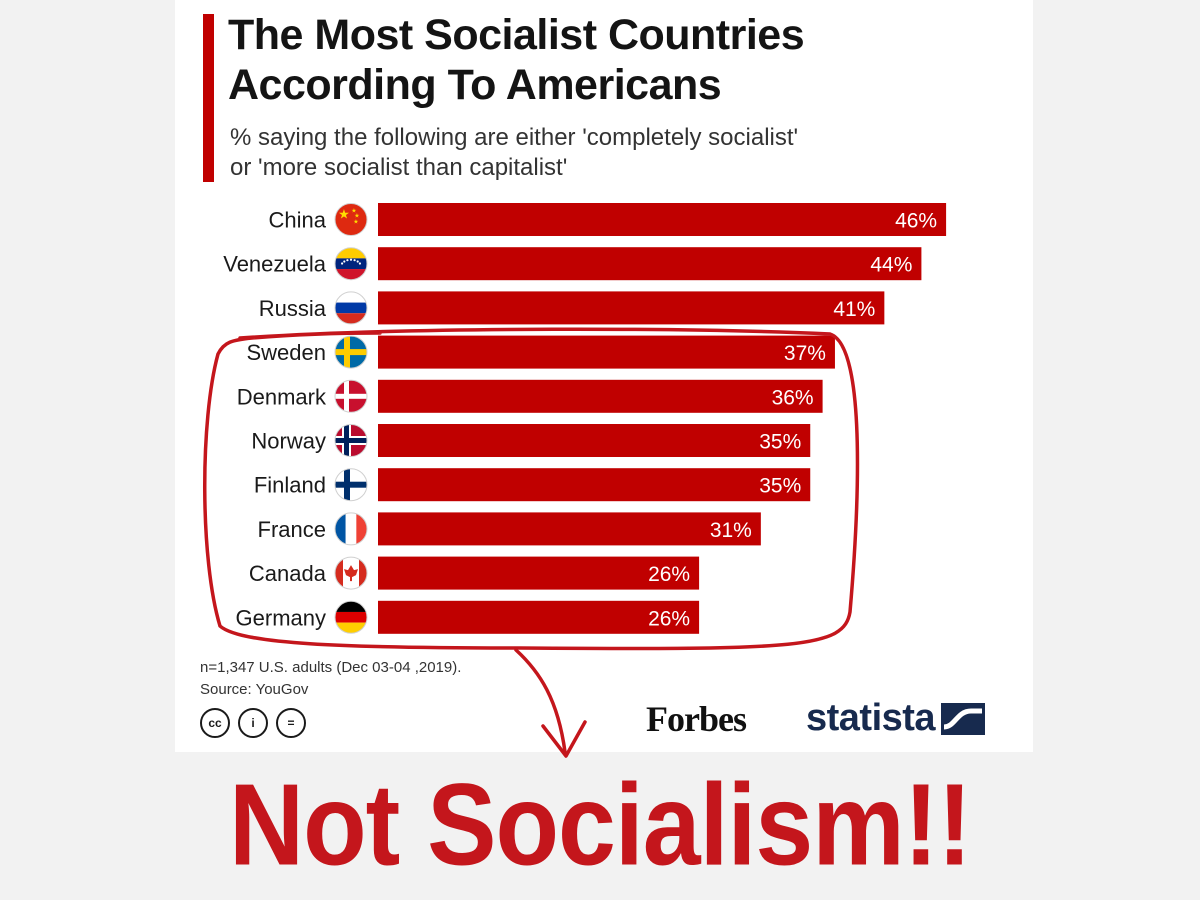 This screenshot has height=900, width=1200. I want to click on statista-mark-icon, so click(963, 718).